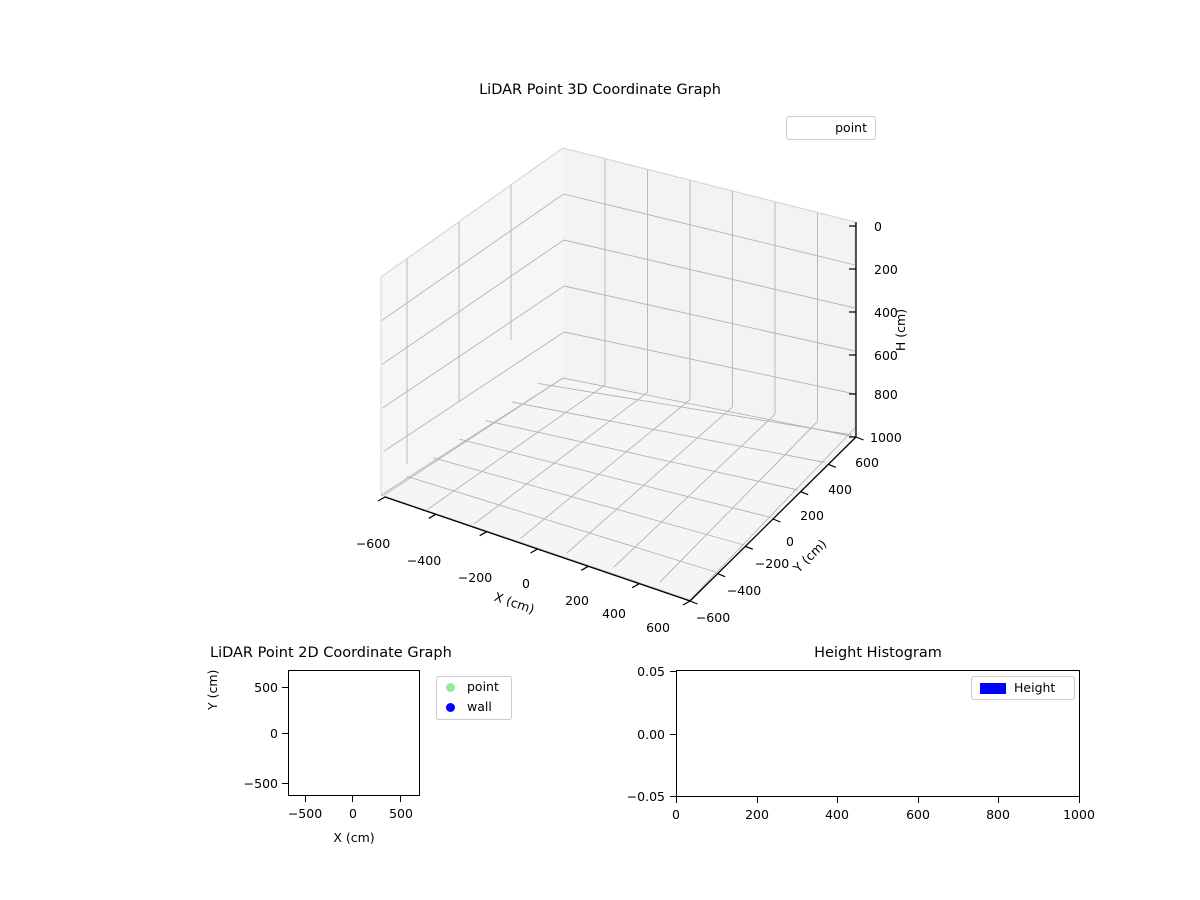 This screenshot has height=900, width=1200. Describe the element at coordinates (713, 617) in the screenshot. I see `y-tick-label: −600` at that location.